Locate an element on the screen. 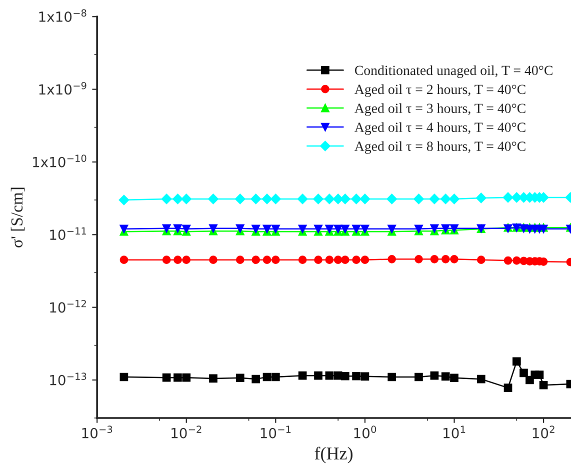 This screenshot has height=475, width=571. y-tick-label: 1x10$^{−10}$ is located at coordinates (59, 161).